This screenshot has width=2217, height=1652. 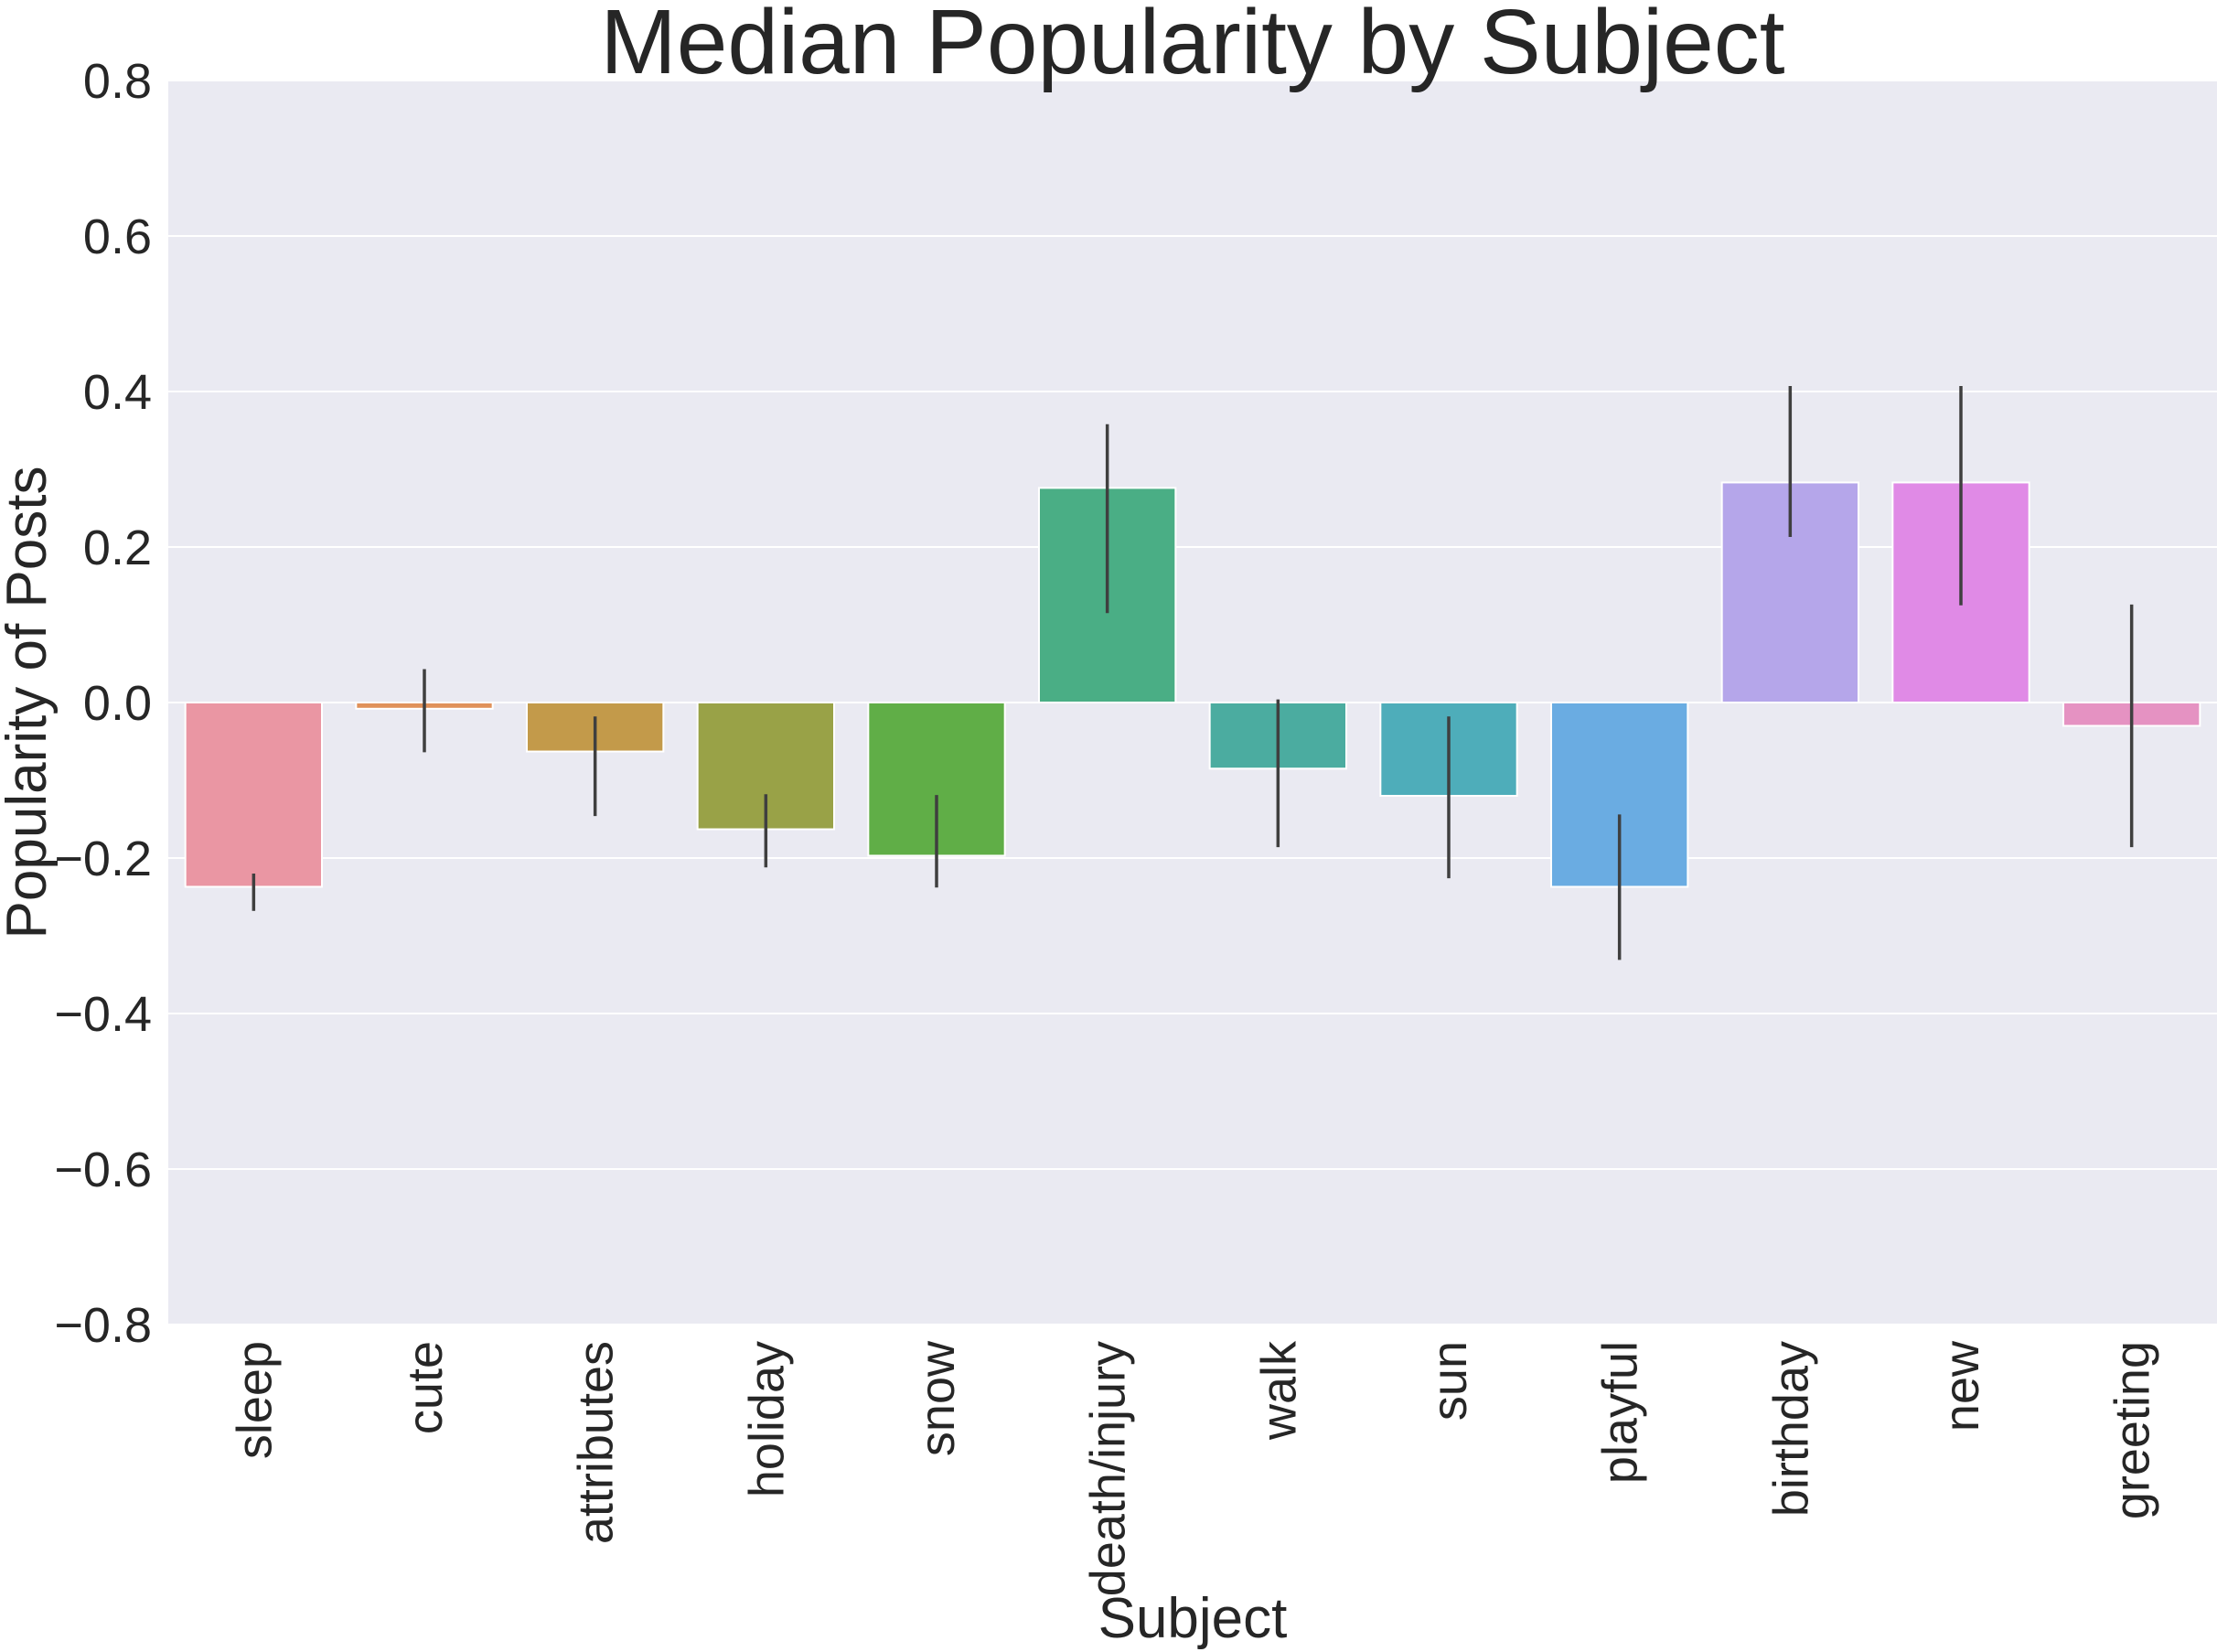 I want to click on y-tick-label: 0.0, so click(x=118, y=703).